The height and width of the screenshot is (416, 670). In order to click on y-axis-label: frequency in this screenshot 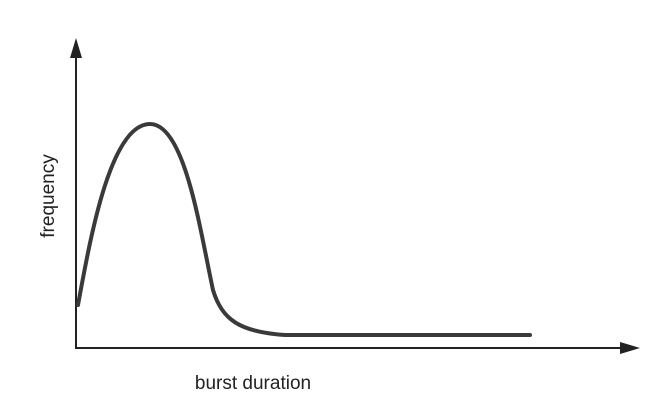, I will do `click(48, 196)`.